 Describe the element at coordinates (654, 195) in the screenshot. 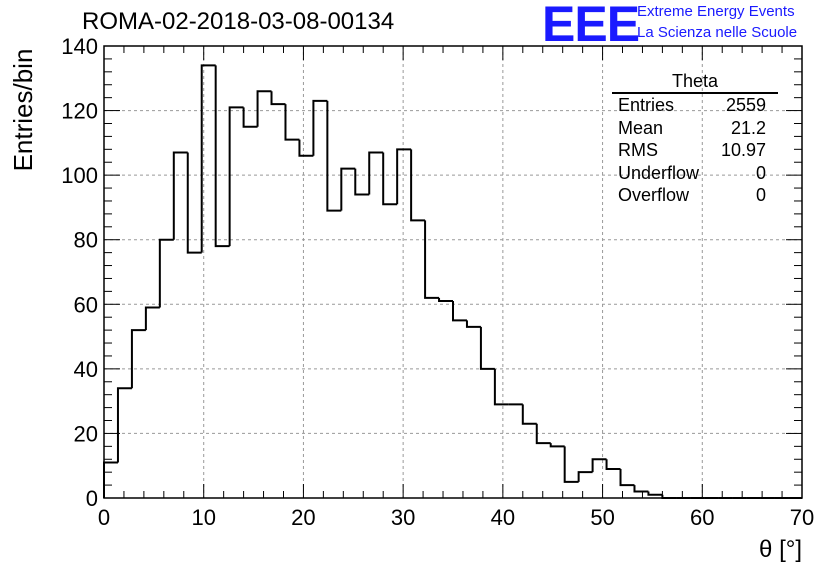

I see `stats-label: Overflow` at that location.